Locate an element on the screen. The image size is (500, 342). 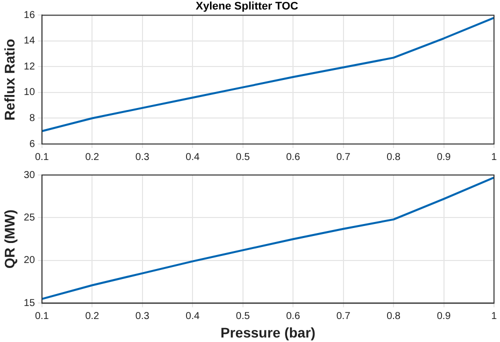
y-tick-label: 30 is located at coordinates (30, 175).